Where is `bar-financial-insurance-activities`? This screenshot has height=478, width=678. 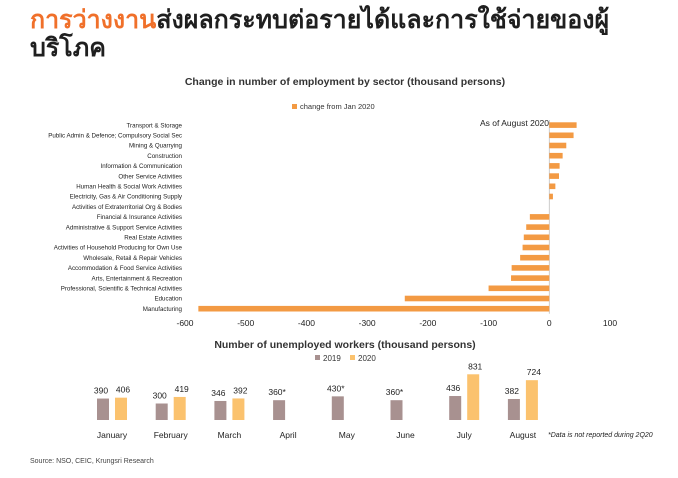
bar-financial-insurance-activities is located at coordinates (539, 217).